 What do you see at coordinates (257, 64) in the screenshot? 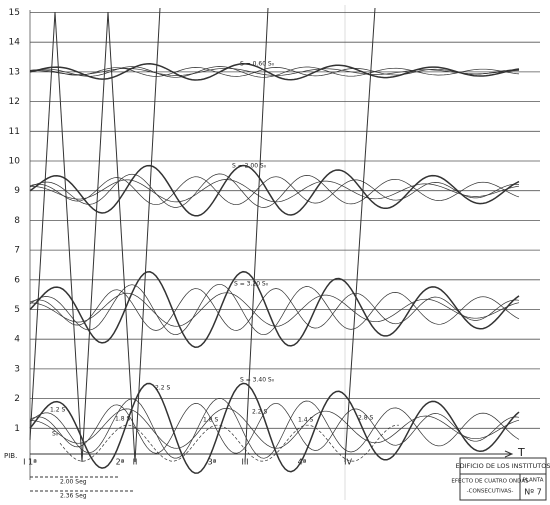
I see `annotation: S = 0.60 S₀` at bounding box center [257, 64].